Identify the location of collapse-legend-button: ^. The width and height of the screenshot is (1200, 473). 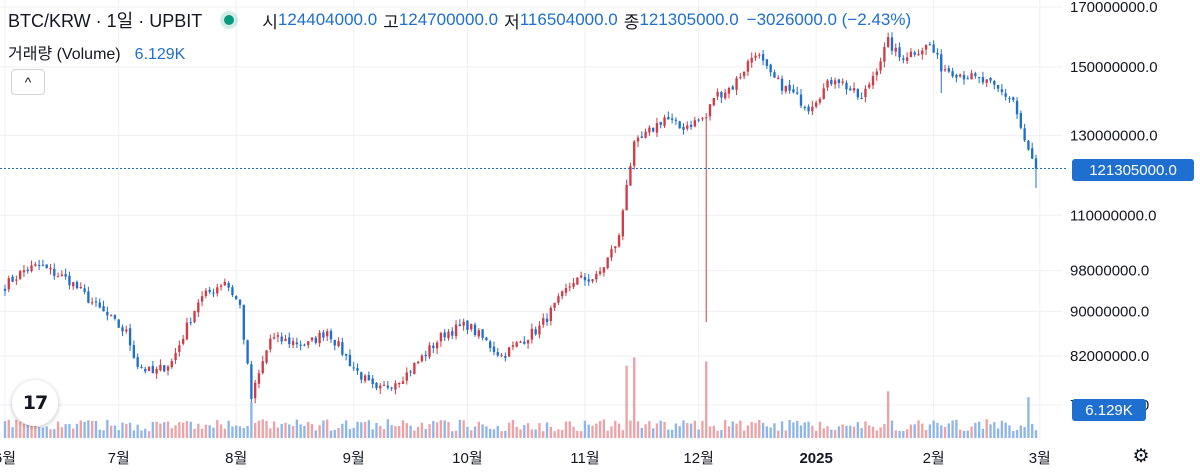
(28, 82).